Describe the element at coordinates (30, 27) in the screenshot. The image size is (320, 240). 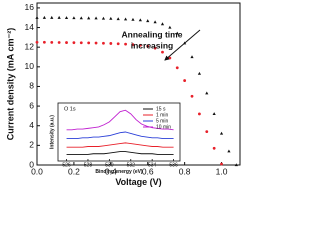
I see `y-tick-label: 14` at that location.